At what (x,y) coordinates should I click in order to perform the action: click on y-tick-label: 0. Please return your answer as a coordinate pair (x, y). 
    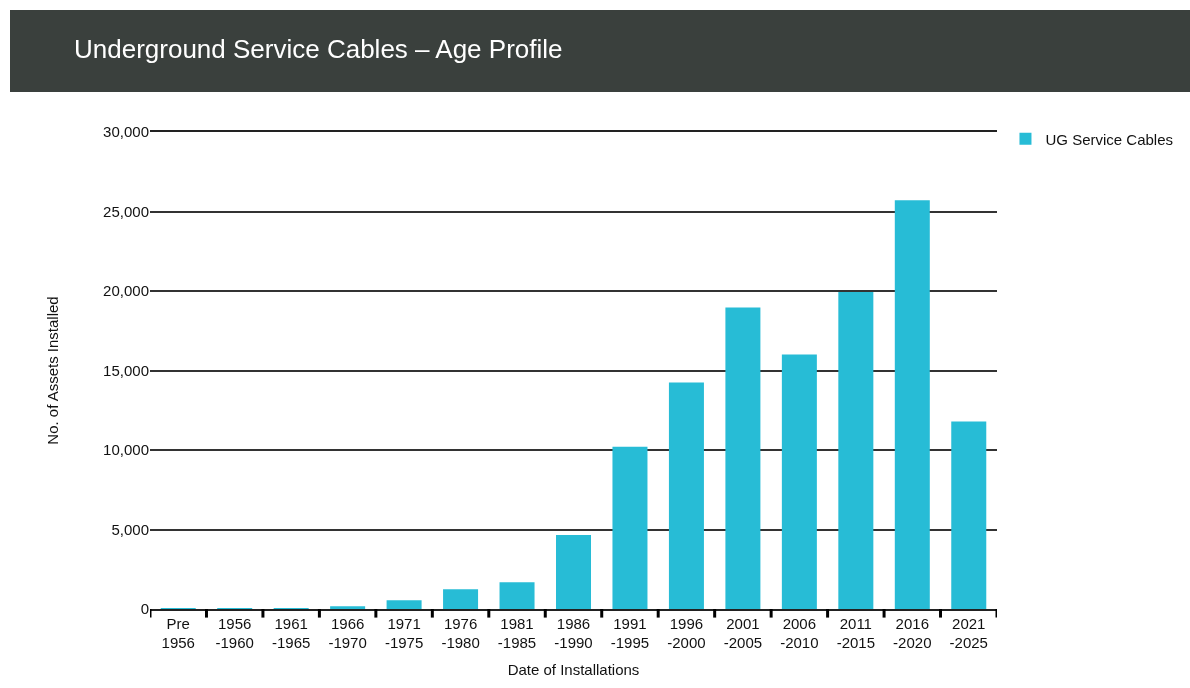
    Looking at the image, I should click on (144, 609).